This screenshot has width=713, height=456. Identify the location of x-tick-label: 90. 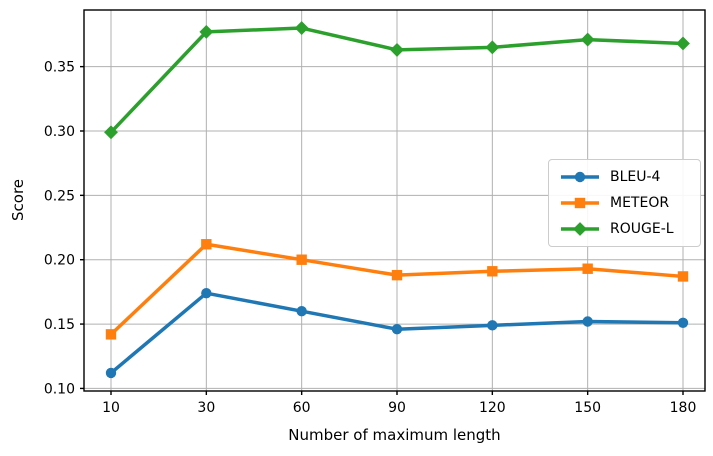
(397, 408).